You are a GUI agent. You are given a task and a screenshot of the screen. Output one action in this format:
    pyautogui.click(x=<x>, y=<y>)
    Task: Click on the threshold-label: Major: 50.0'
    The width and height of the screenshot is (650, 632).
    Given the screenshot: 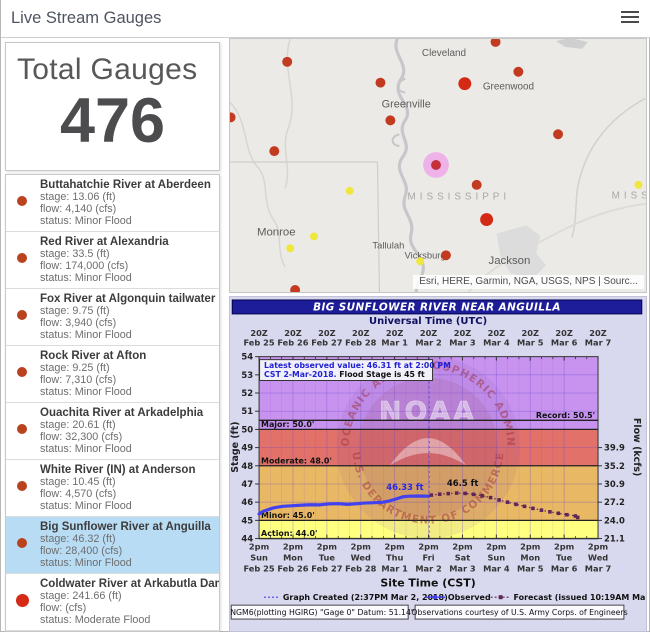 What is the action you would take?
    pyautogui.click(x=287, y=424)
    